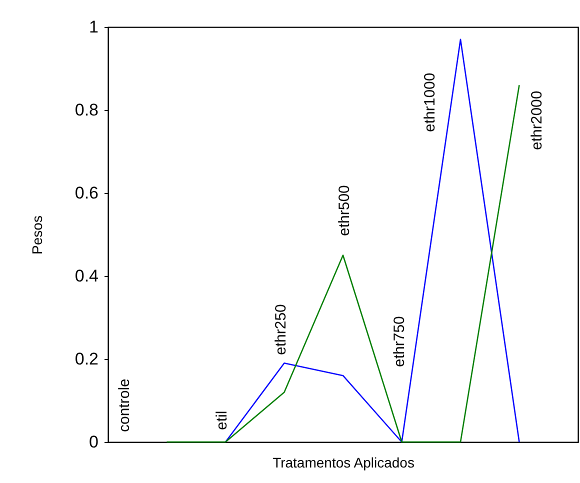 The image size is (580, 483). Describe the element at coordinates (36, 235) in the screenshot. I see `y-axis-title: Pesos` at that location.